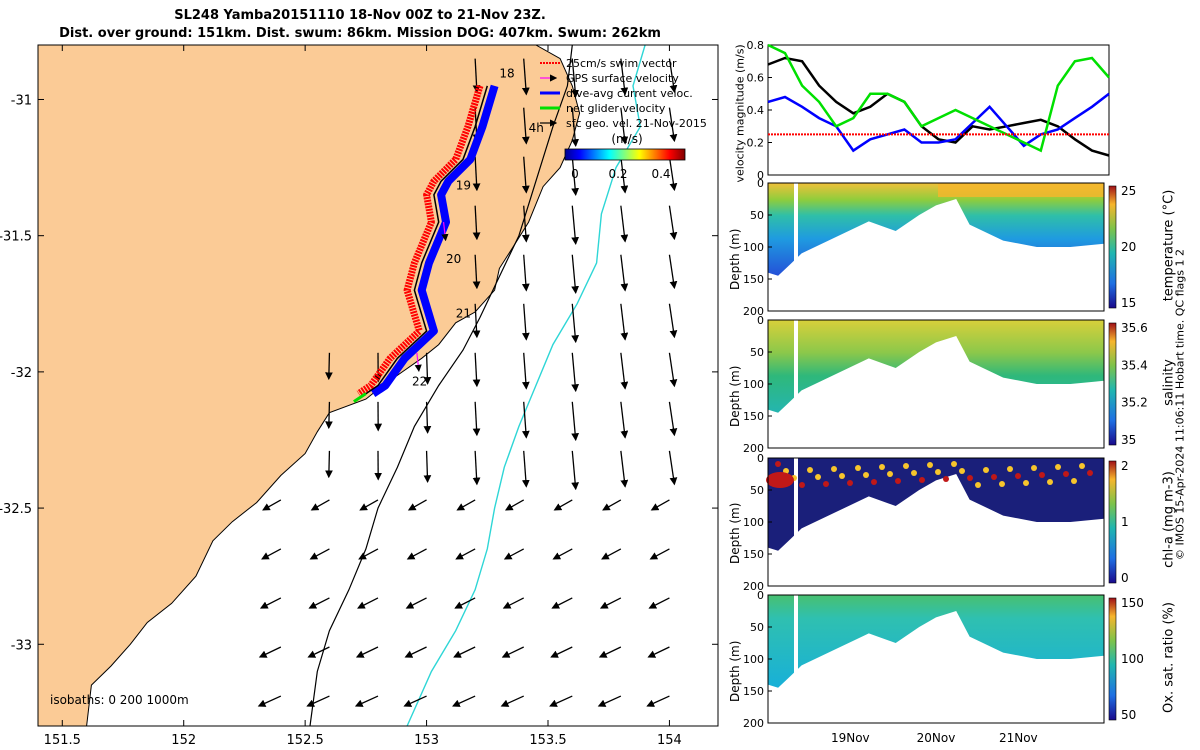  What do you see at coordinates (427, 240) in the screenshot?
I see `glider-path-line` at bounding box center [427, 240].